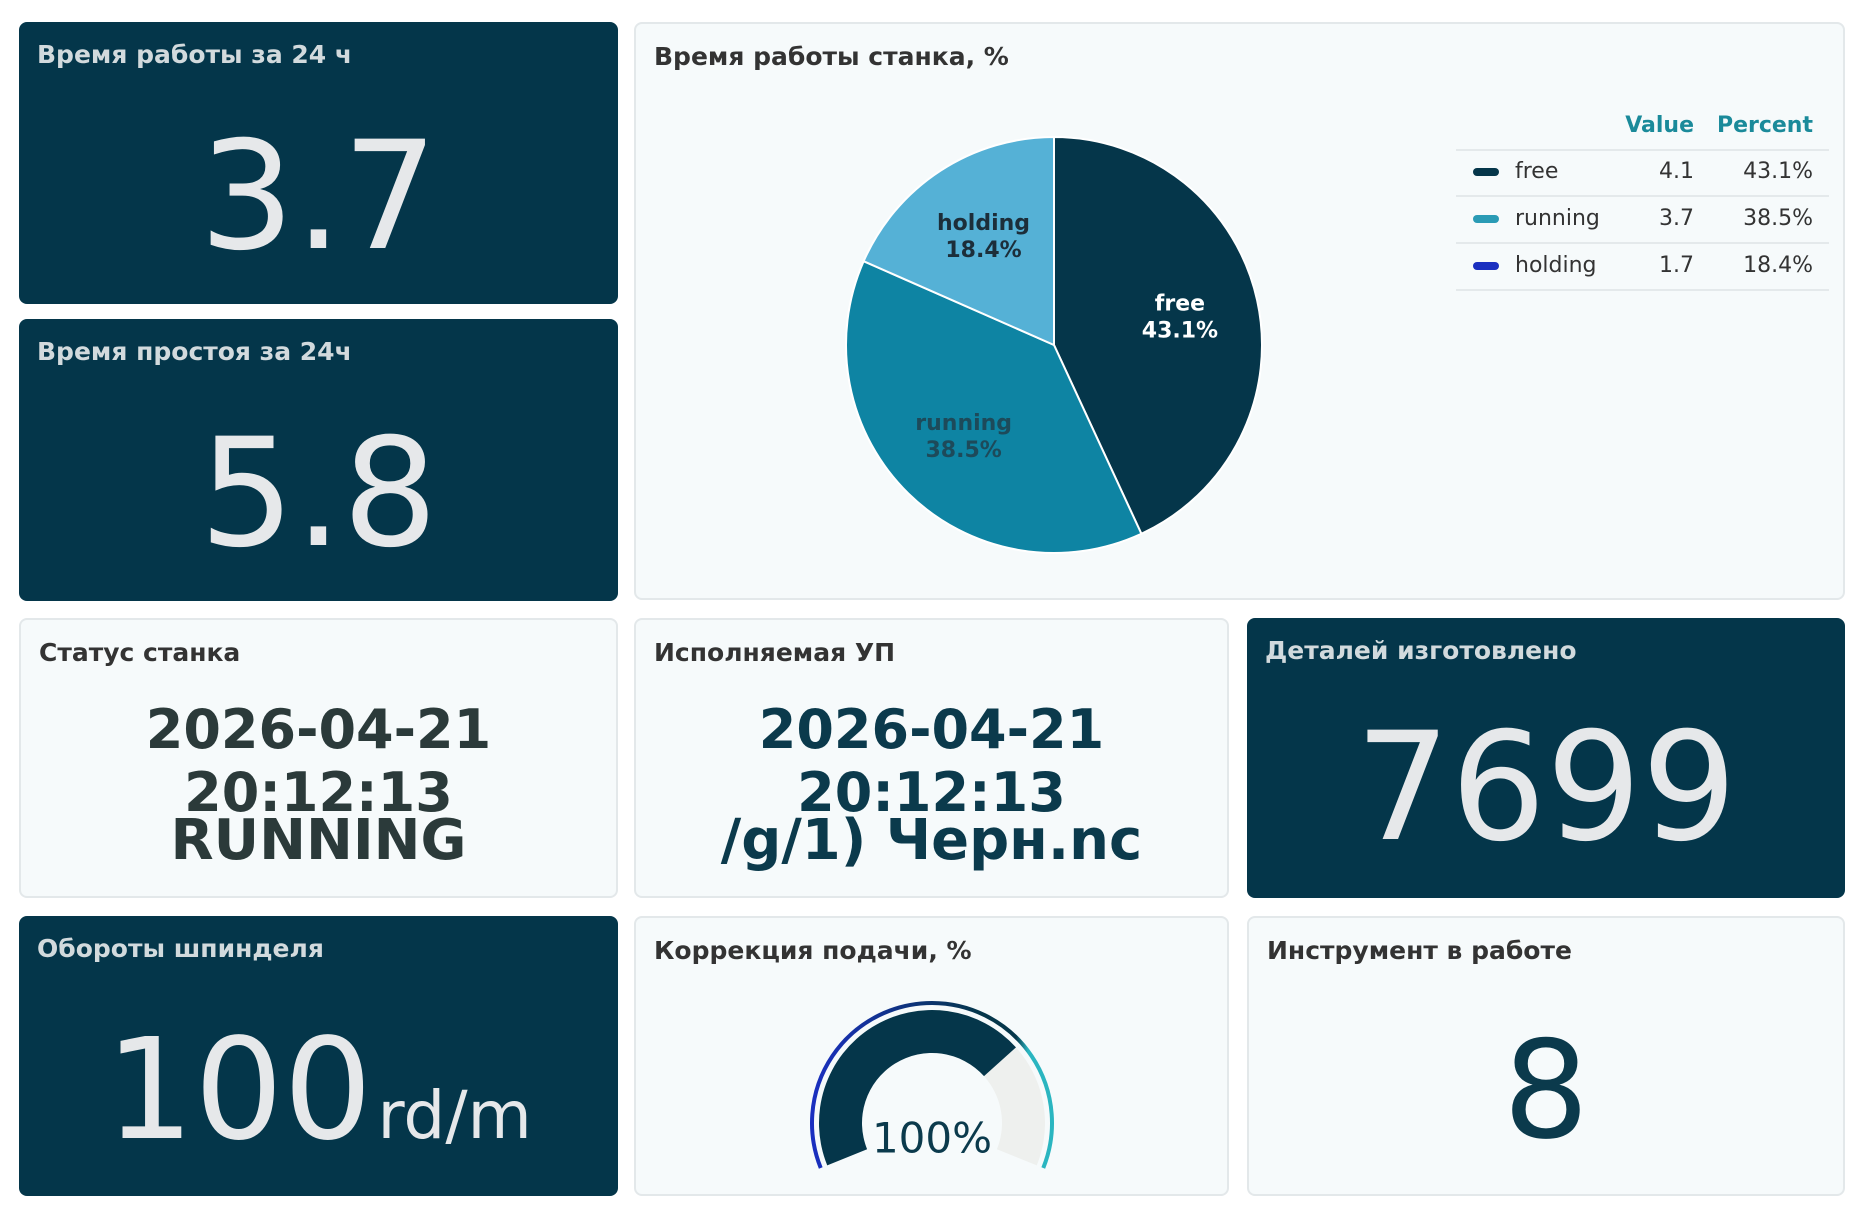  I want to click on slice-name: holding, so click(983, 223).